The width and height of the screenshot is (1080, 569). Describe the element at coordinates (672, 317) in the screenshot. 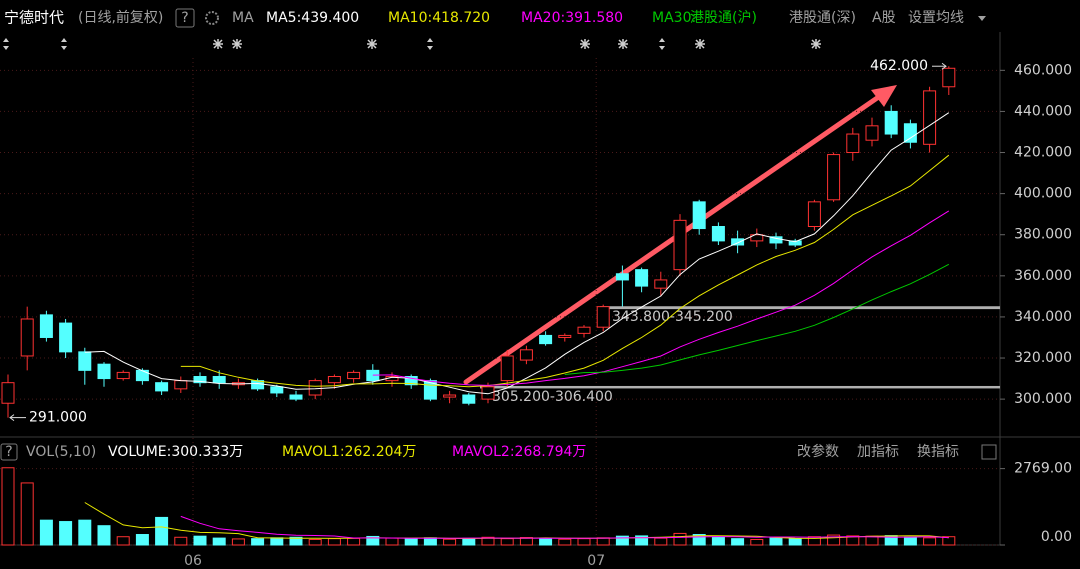

I see `gap-label: 343.800-345.200` at that location.